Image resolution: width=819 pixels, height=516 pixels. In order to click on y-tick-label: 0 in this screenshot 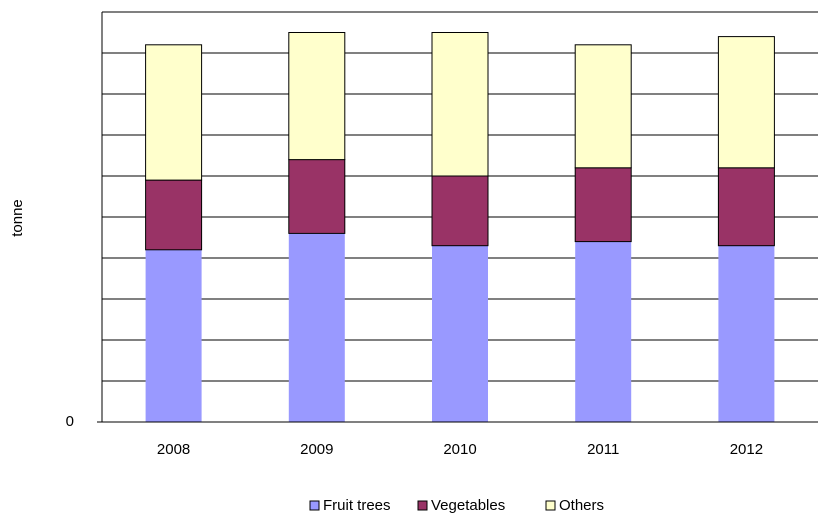, I will do `click(70, 421)`.